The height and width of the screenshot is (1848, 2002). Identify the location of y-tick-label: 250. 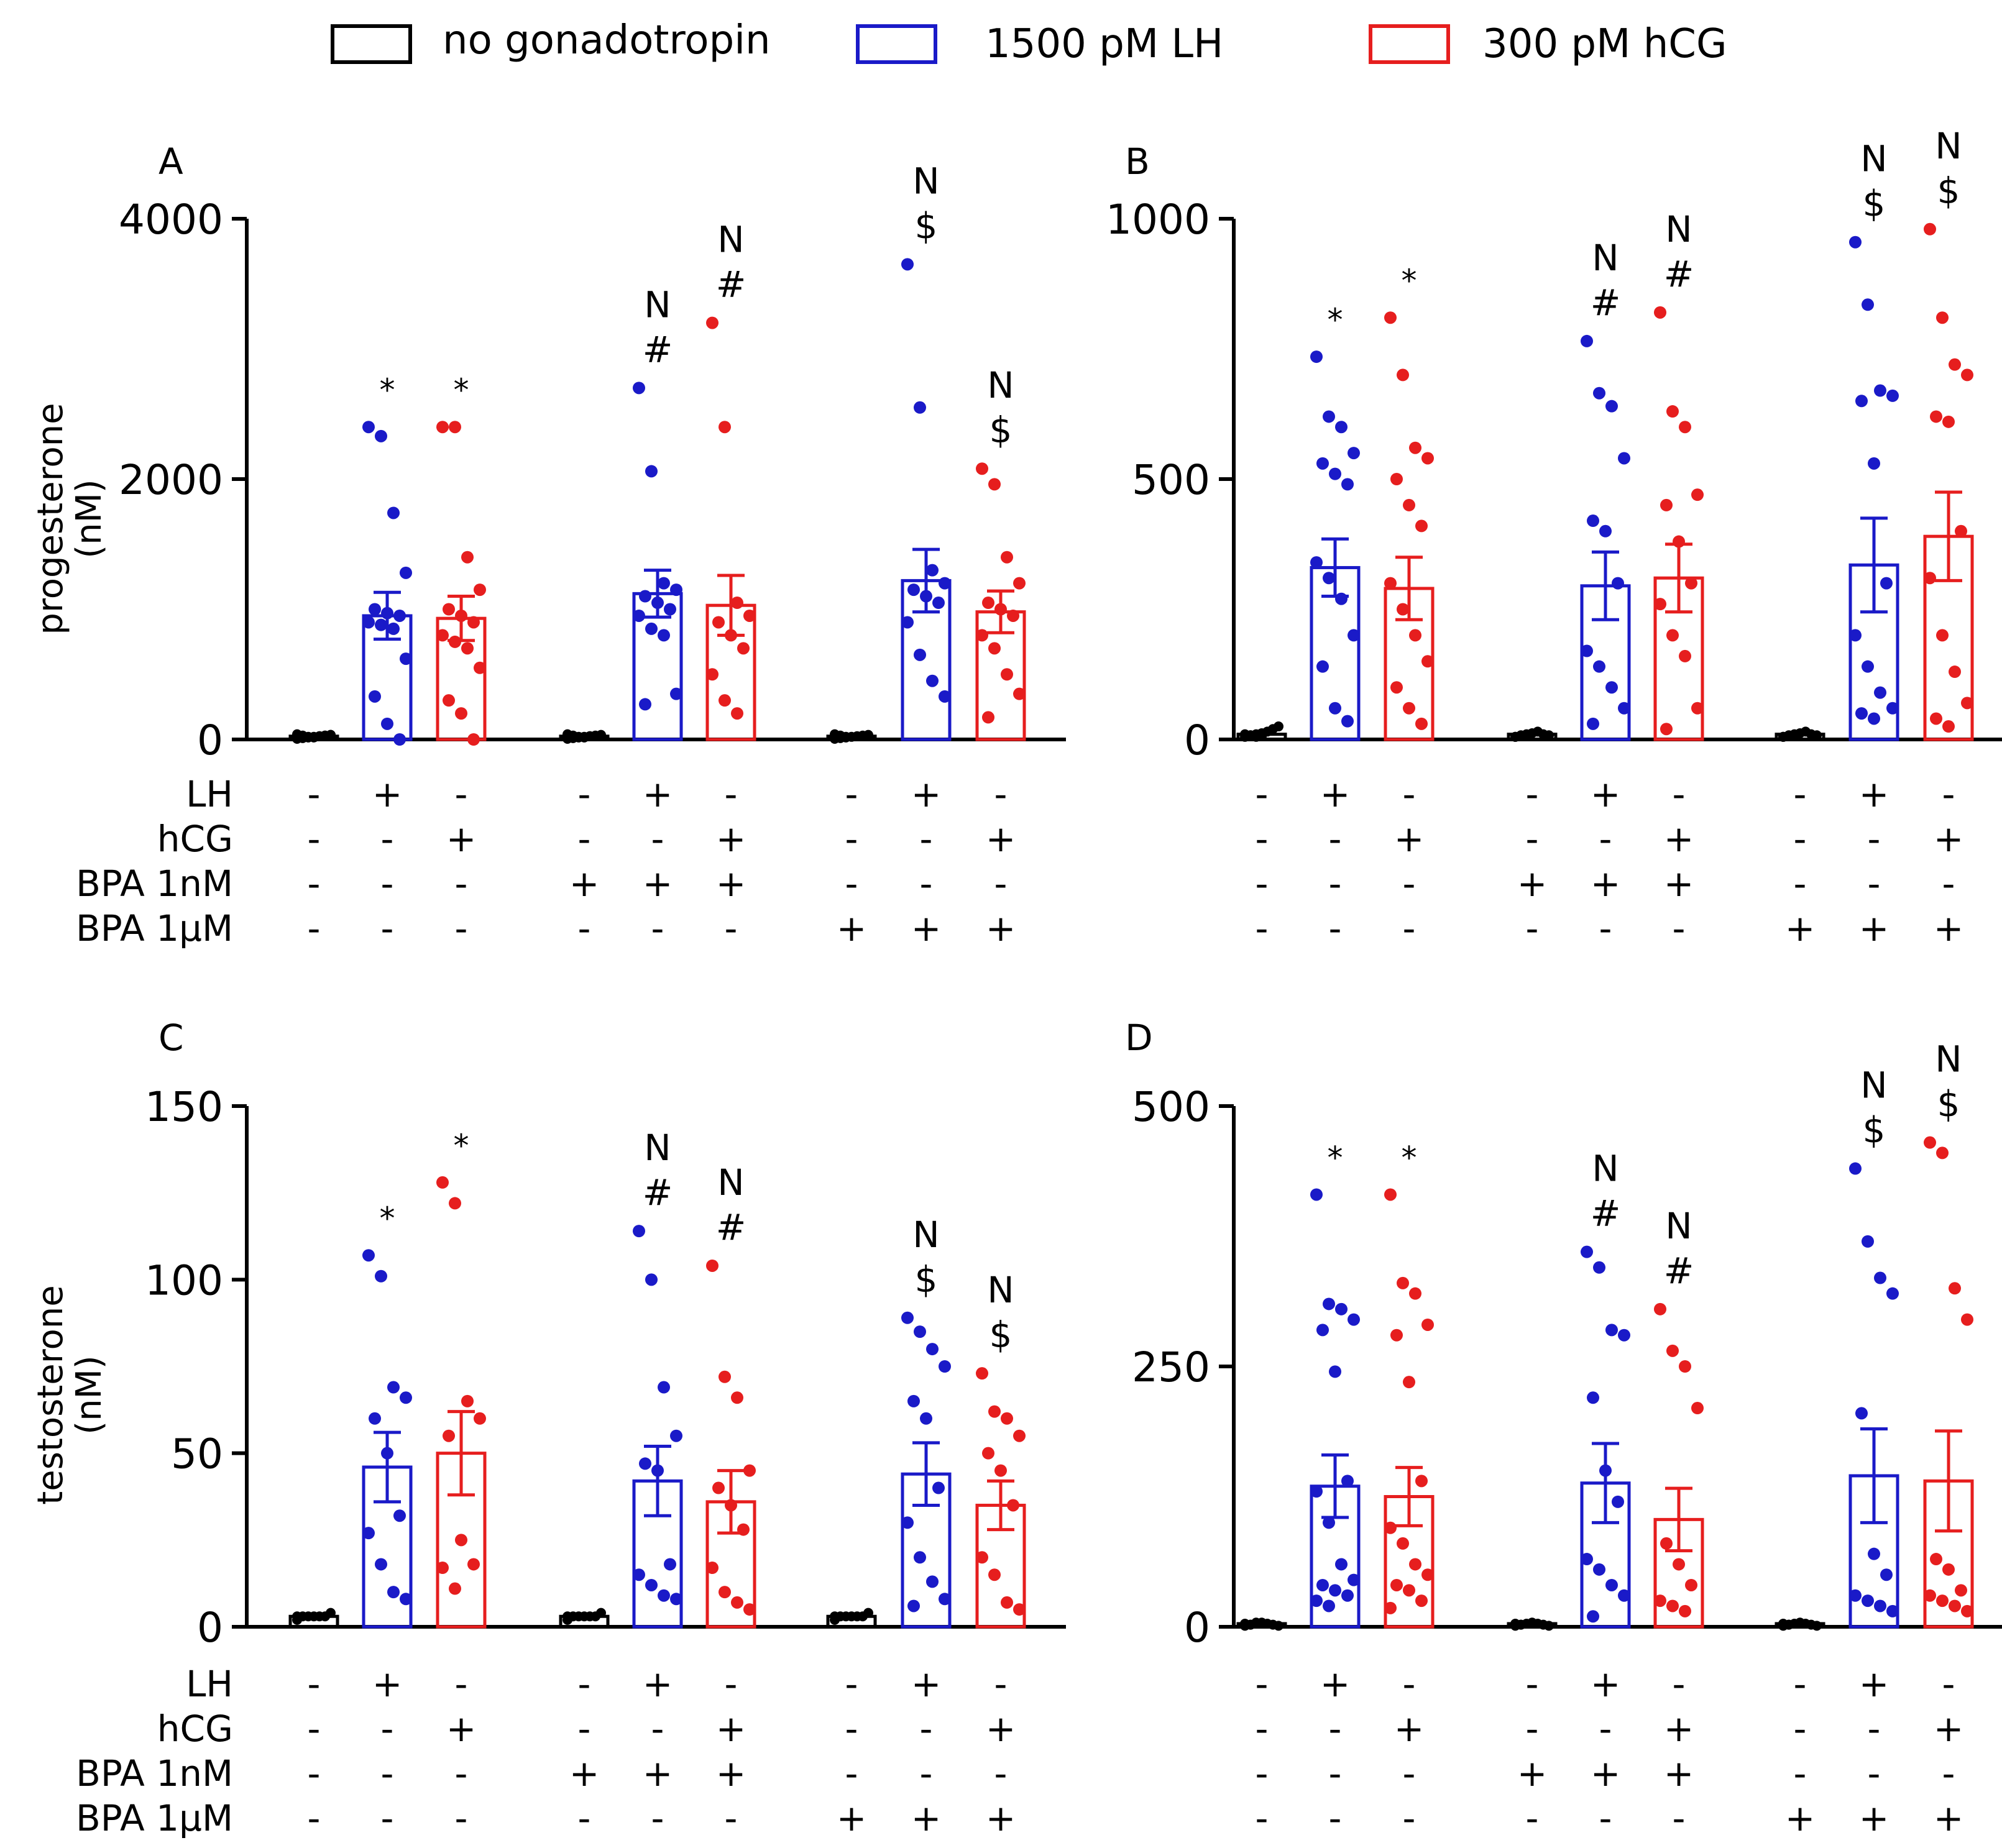
(1171, 1367).